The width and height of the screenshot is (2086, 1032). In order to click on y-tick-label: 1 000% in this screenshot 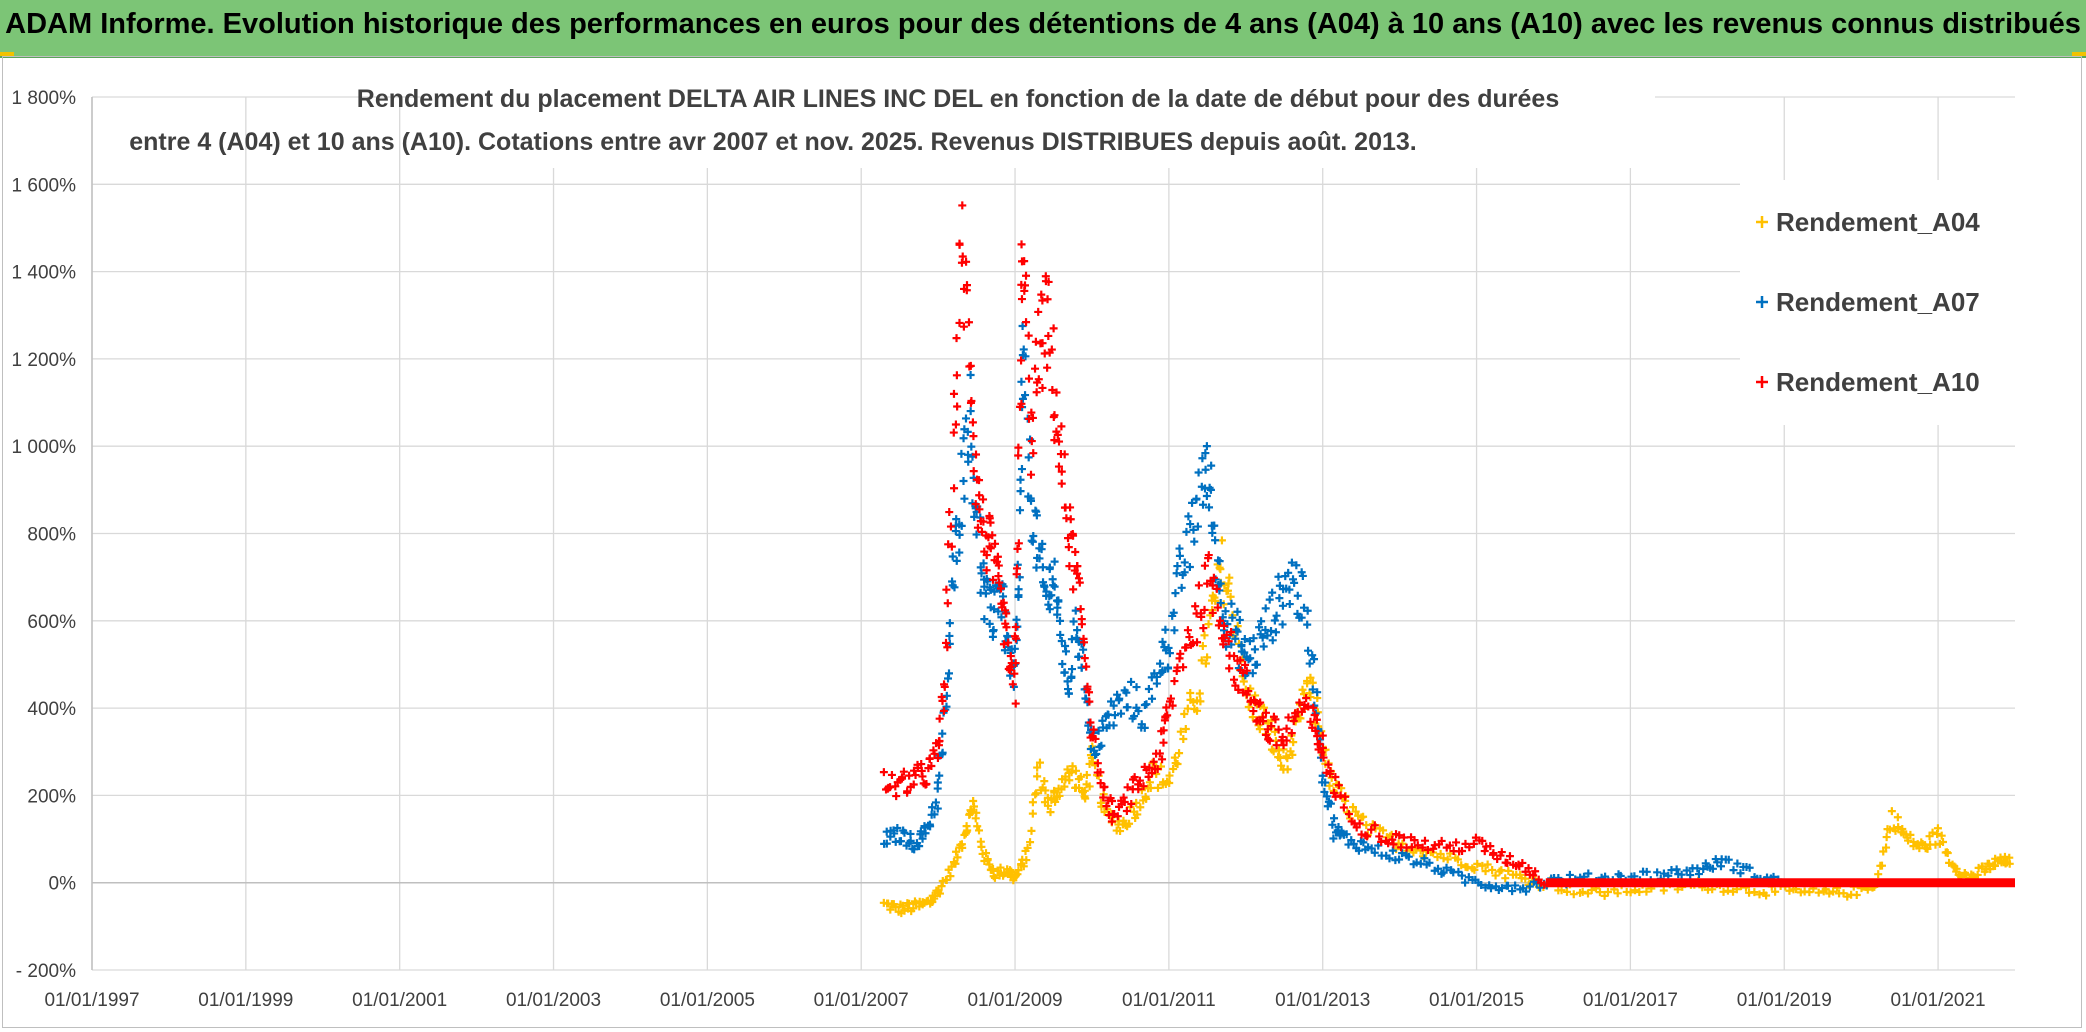, I will do `click(44, 447)`.